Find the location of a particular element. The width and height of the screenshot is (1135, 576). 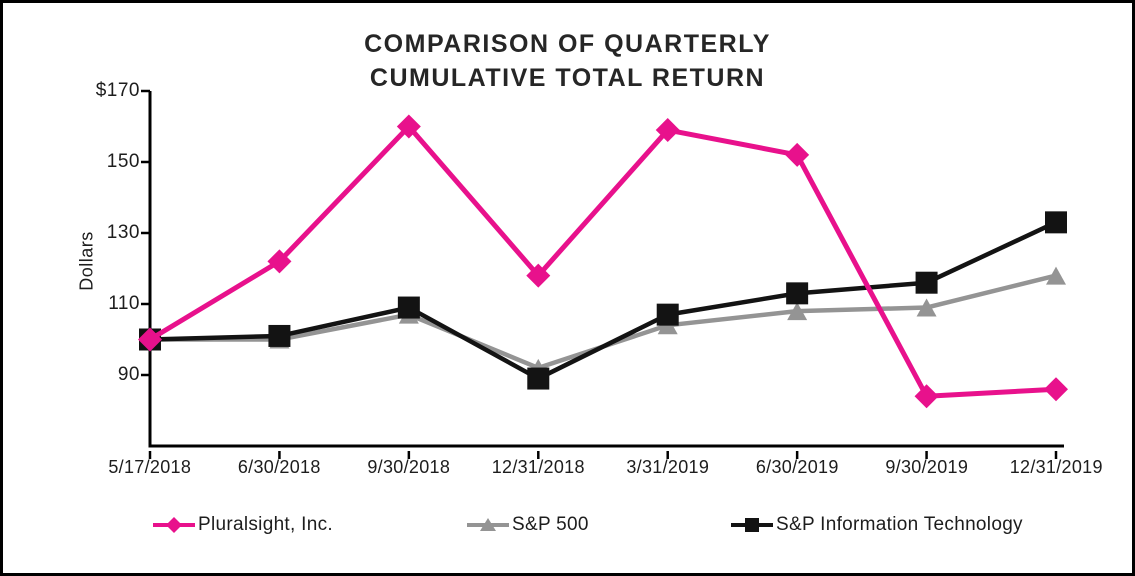

y-tick-label-110: 110 is located at coordinates (124, 303).